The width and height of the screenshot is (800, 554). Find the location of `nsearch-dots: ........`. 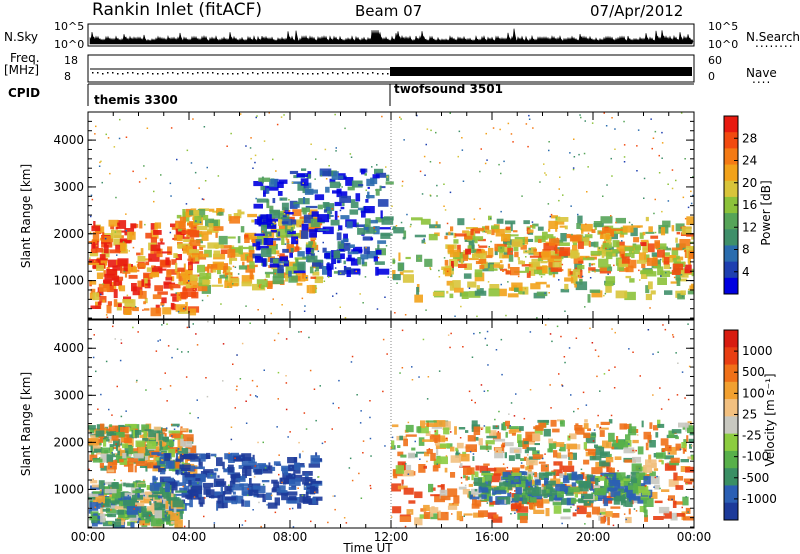

nsearch-dots: ........ is located at coordinates (774, 43).